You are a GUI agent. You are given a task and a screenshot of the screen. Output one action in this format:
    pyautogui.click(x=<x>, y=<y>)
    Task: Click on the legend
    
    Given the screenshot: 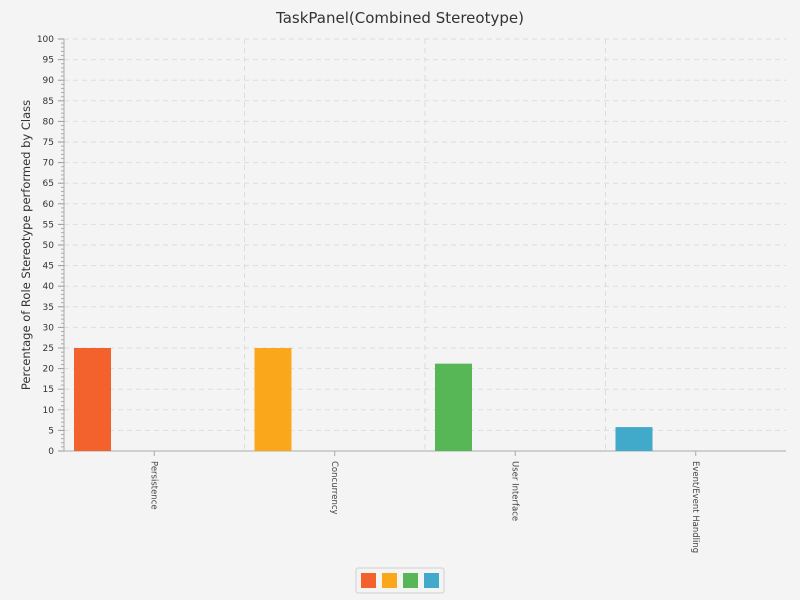 What is the action you would take?
    pyautogui.click(x=400, y=580)
    